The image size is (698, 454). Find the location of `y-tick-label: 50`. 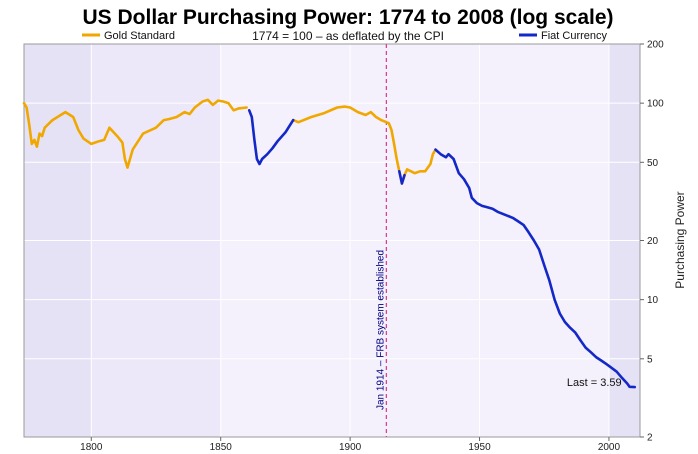

y-tick-label: 50 is located at coordinates (653, 163).